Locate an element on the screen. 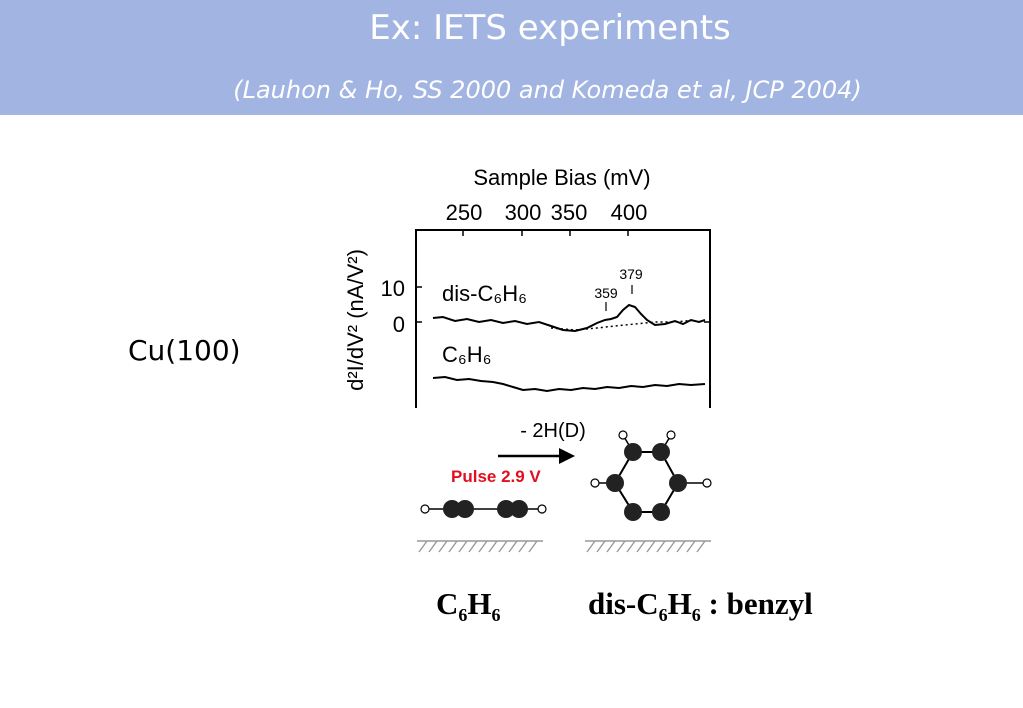 The image size is (1023, 708). peak-label: 359 is located at coordinates (606, 293).